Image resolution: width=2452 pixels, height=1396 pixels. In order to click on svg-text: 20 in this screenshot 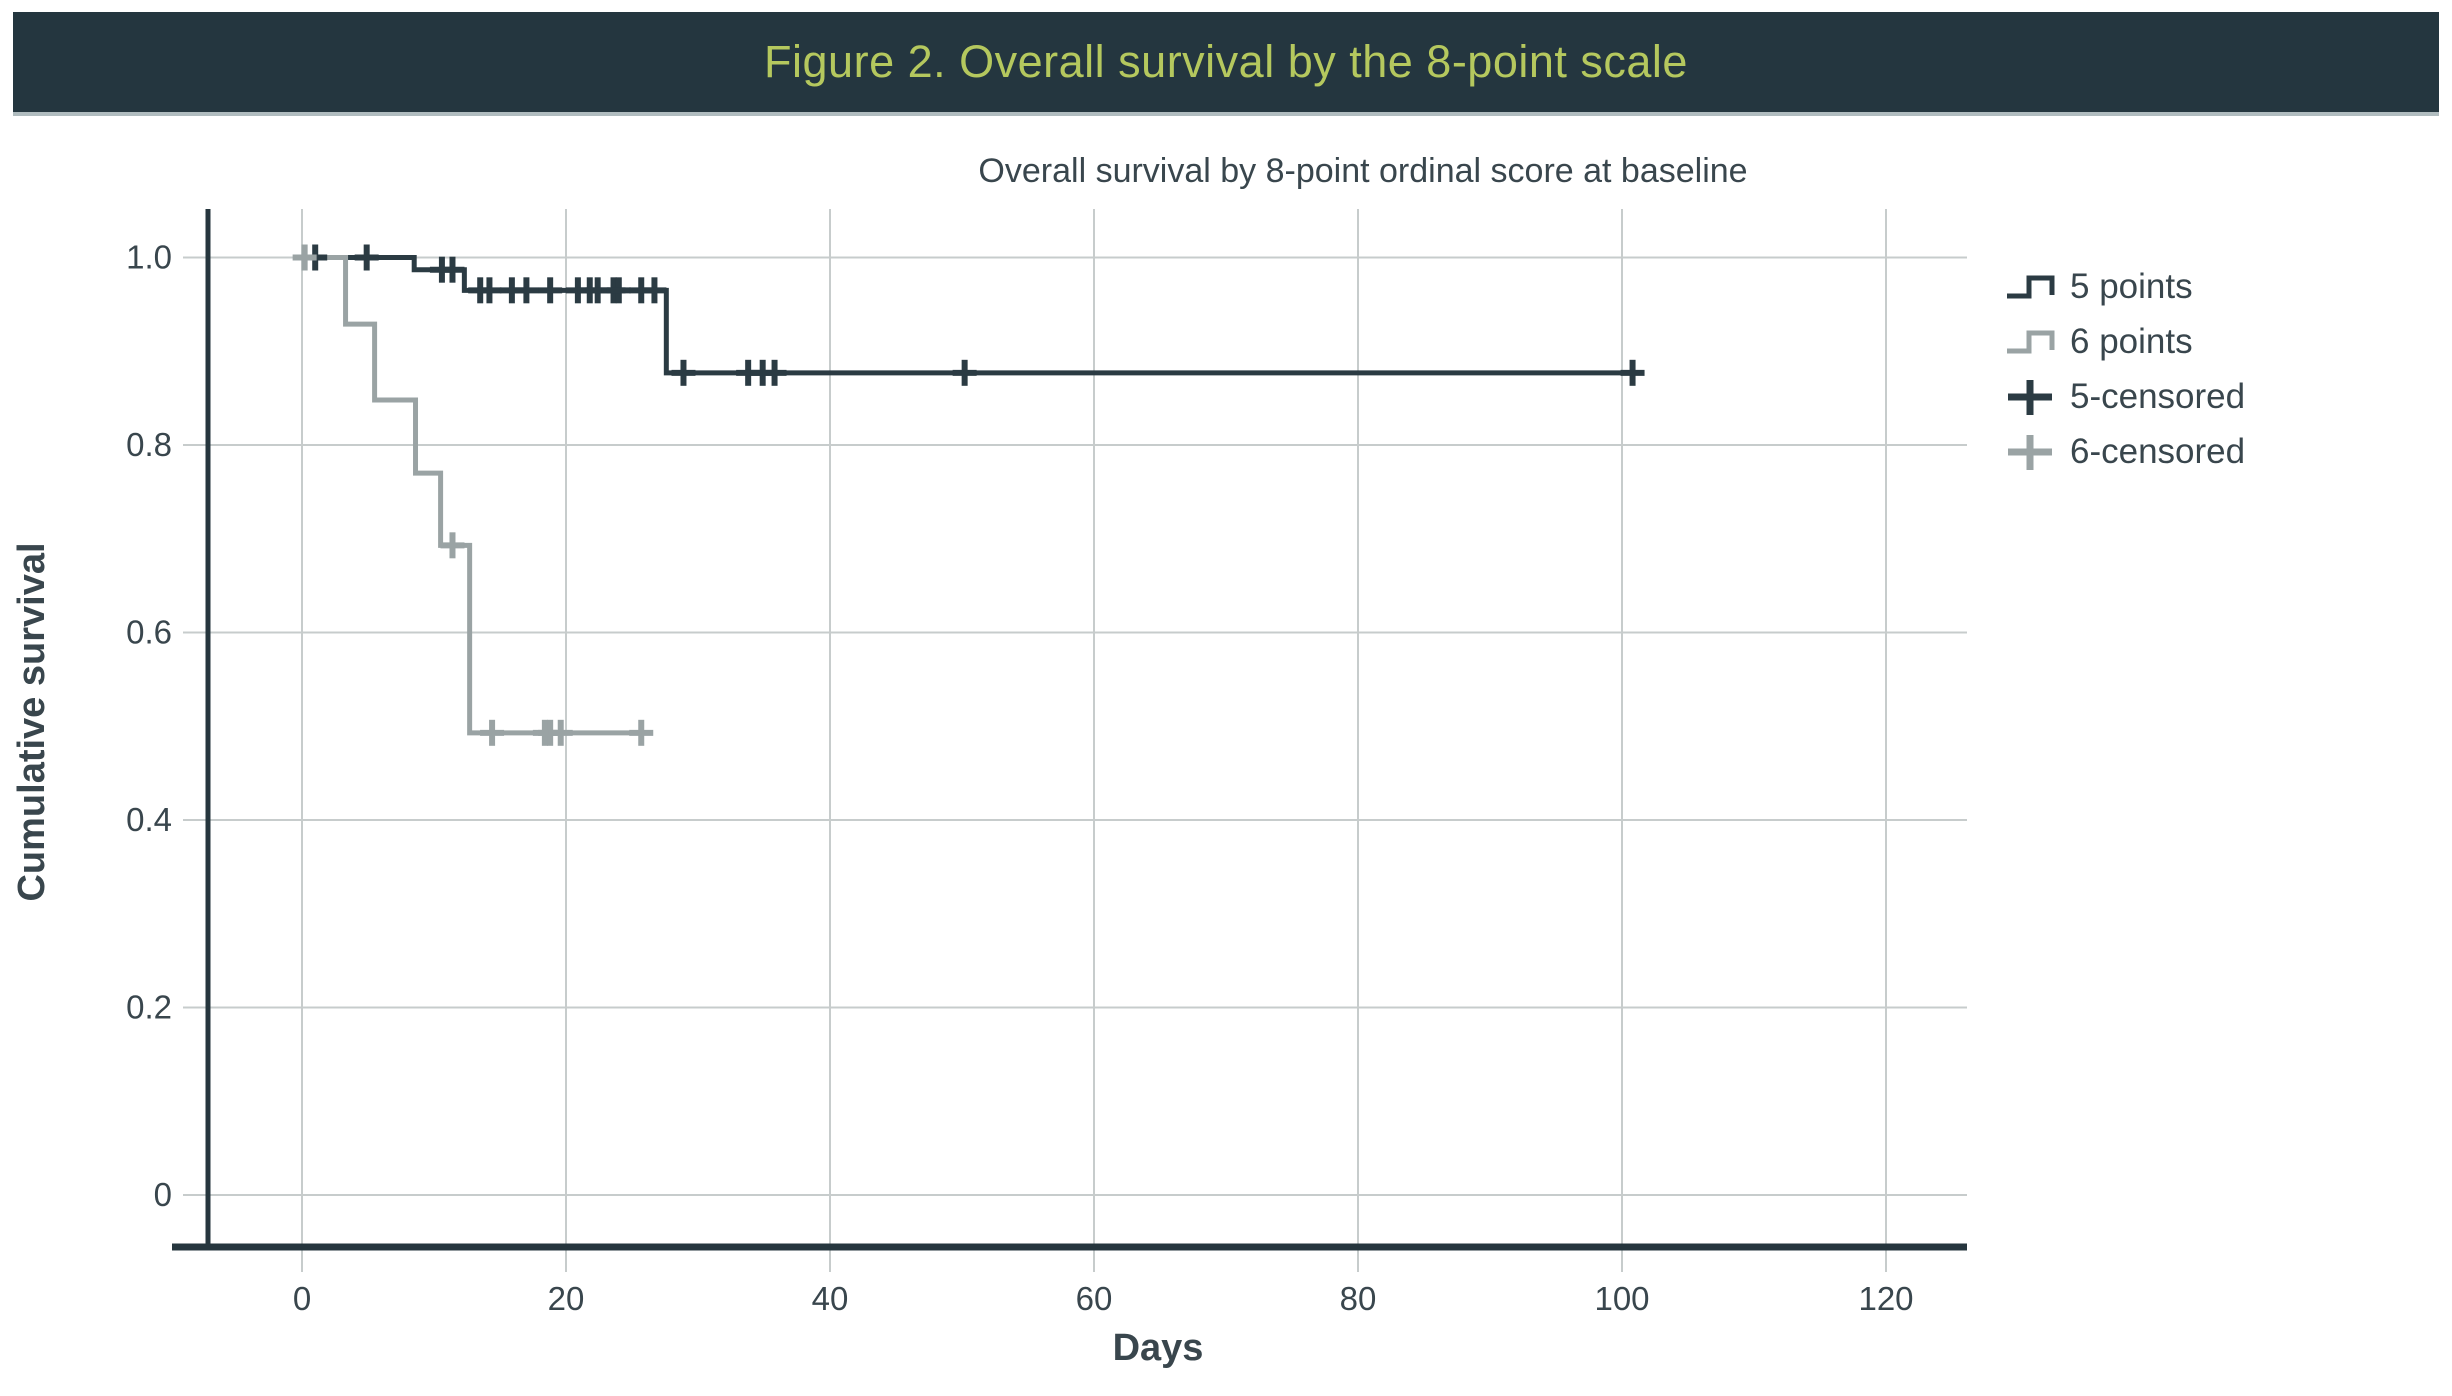, I will do `click(566, 1298)`.